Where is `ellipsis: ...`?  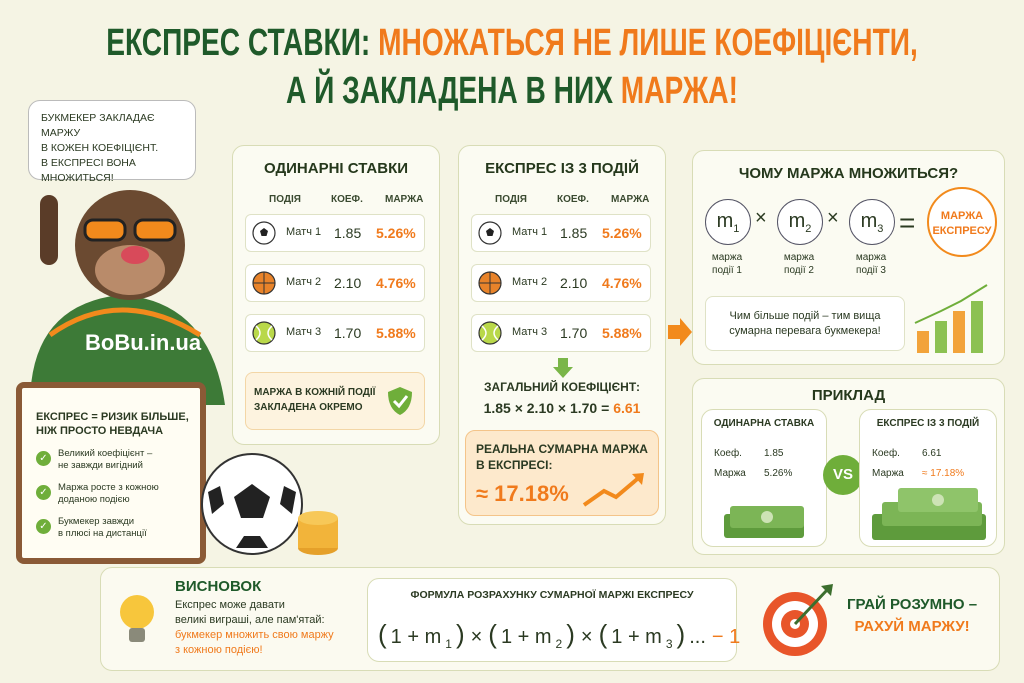 ellipsis: ... is located at coordinates (697, 637).